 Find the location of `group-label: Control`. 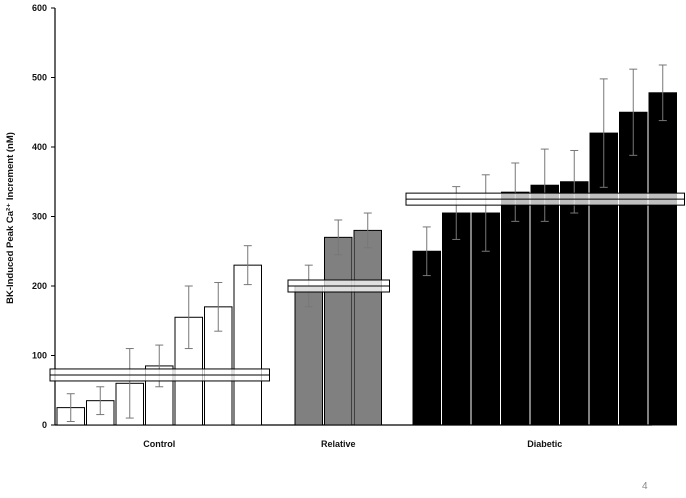

group-label: Control is located at coordinates (159, 444).